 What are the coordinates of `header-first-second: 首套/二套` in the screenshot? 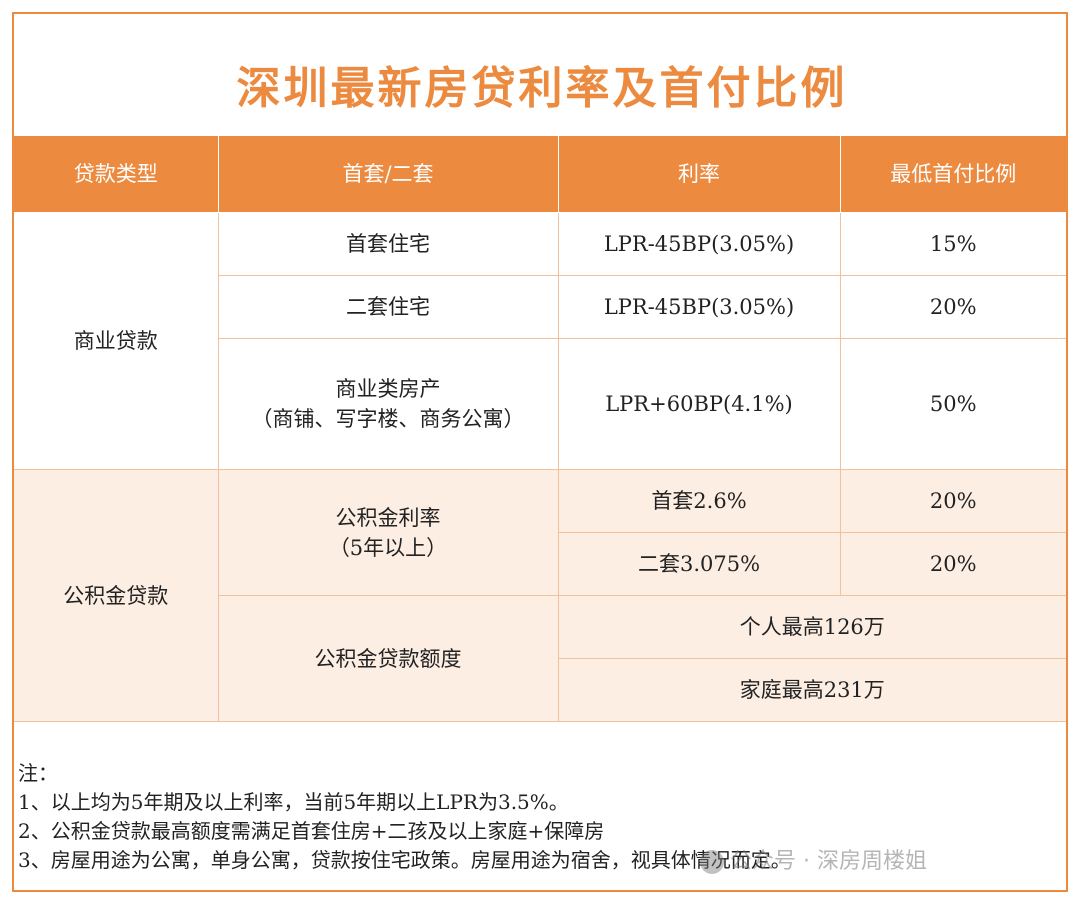 It's located at (388, 174).